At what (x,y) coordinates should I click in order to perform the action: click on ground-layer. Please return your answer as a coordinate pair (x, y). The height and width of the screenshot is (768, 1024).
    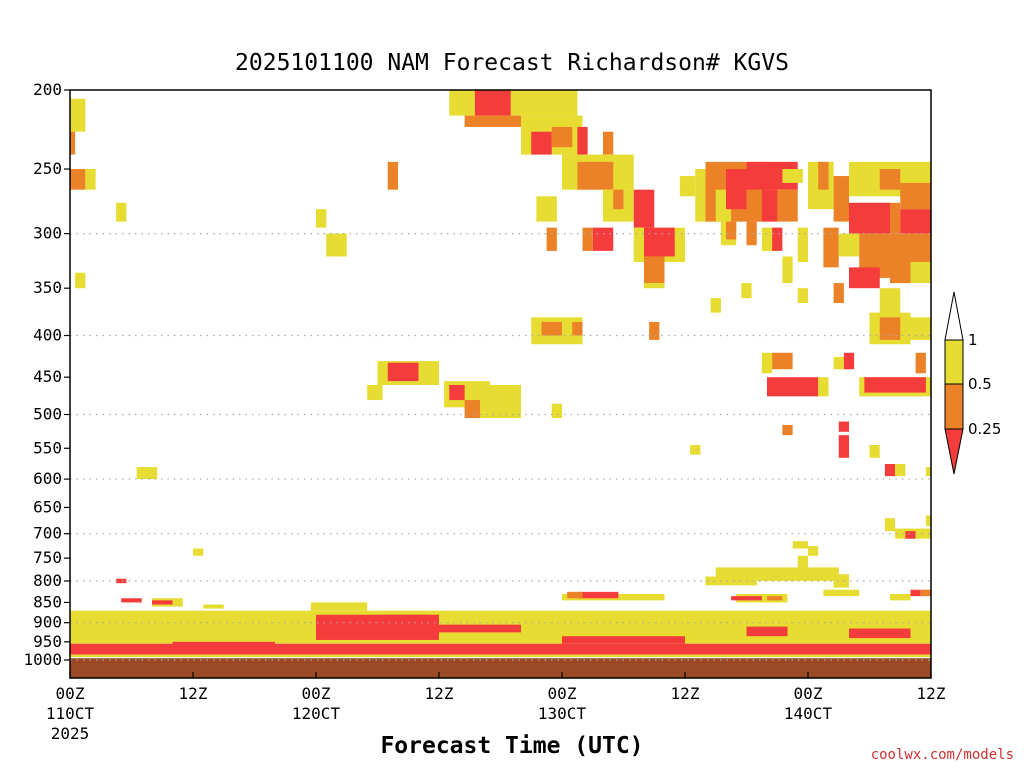
    Looking at the image, I should click on (500, 668).